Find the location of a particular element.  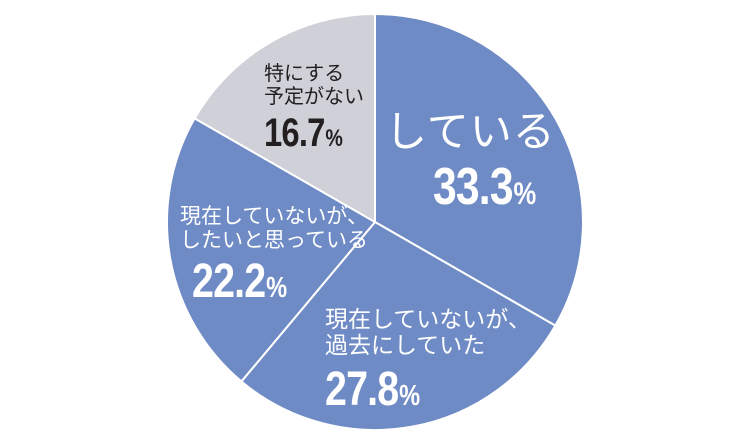

label-want-to-line2: したいと思っている is located at coordinates (274, 240).